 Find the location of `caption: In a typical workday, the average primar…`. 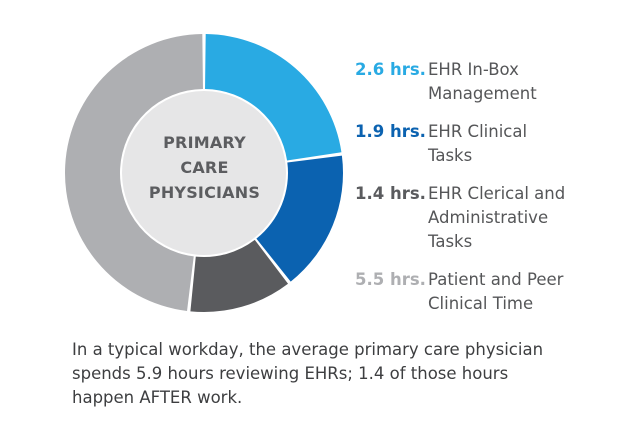

caption: In a typical workday, the average primar… is located at coordinates (332, 374).